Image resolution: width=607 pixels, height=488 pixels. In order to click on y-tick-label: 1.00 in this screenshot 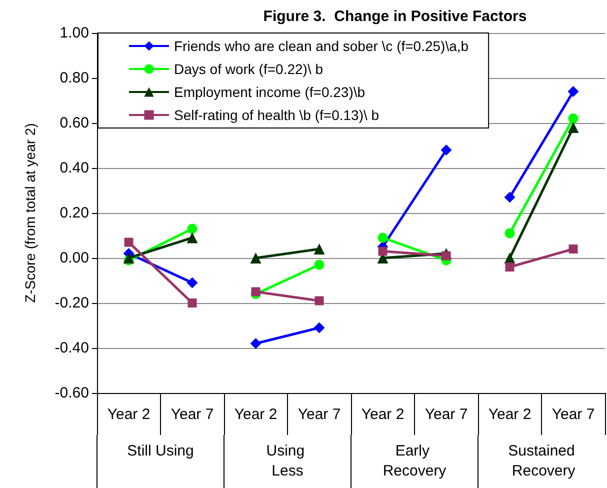, I will do `click(74, 33)`.